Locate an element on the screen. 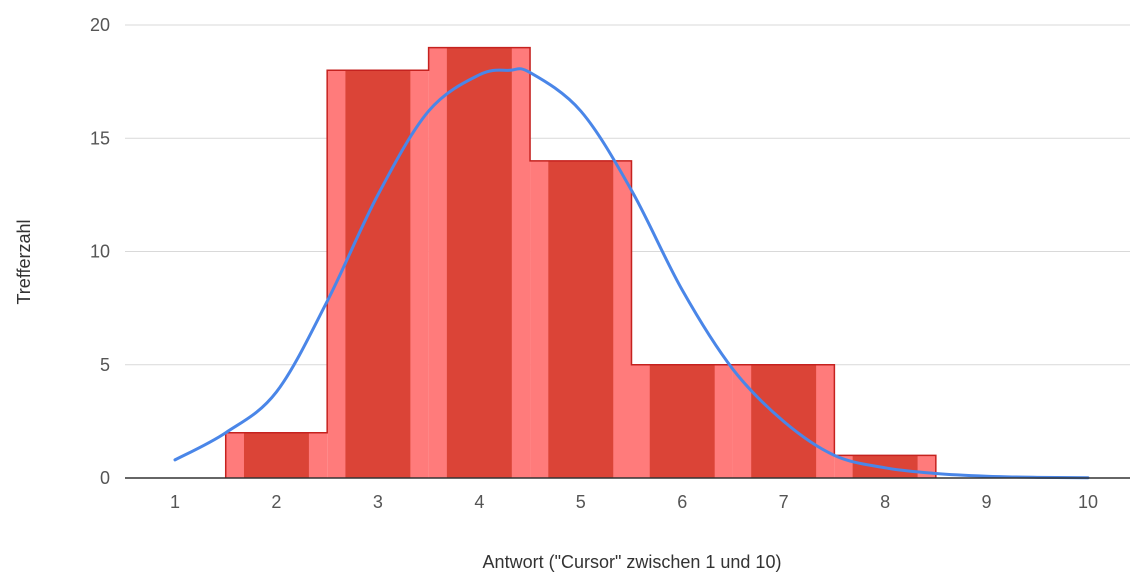 The width and height of the screenshot is (1133, 577). x-tick-label: 5 is located at coordinates (581, 502).